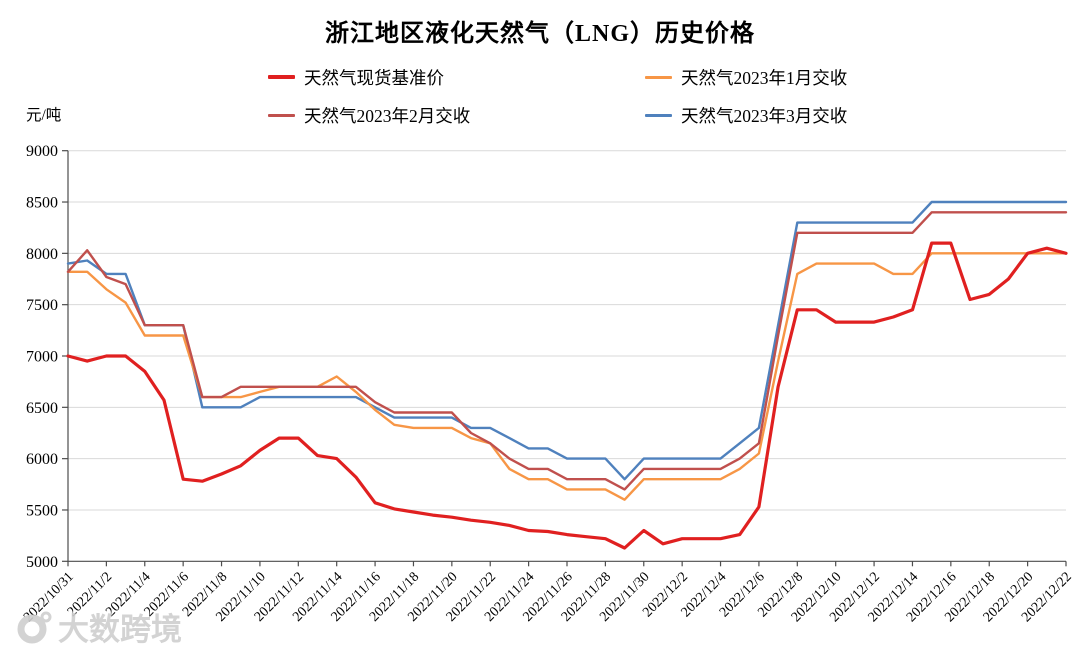  Describe the element at coordinates (539, 34) in the screenshot. I see `chart-title: 浙江地区液化天然气（LNG）历史价格` at that location.